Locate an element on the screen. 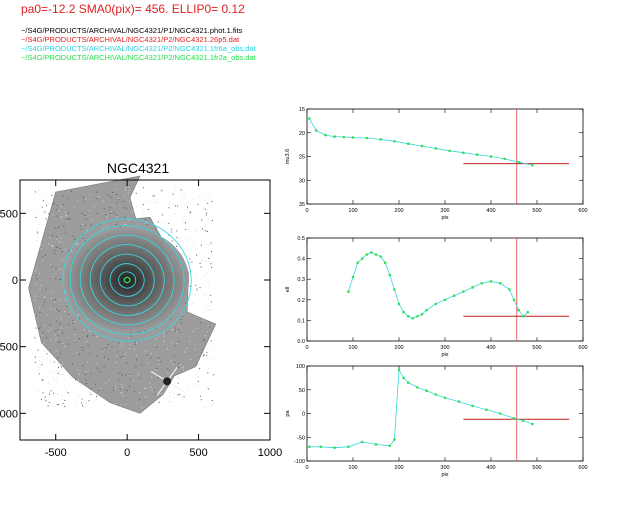  plot-frame is located at coordinates (445, 289).